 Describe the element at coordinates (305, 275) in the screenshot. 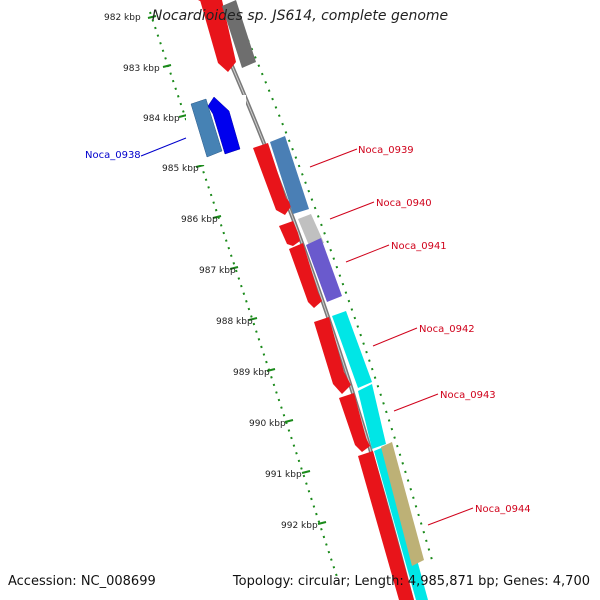

I see `gene-noca-0941-red` at that location.